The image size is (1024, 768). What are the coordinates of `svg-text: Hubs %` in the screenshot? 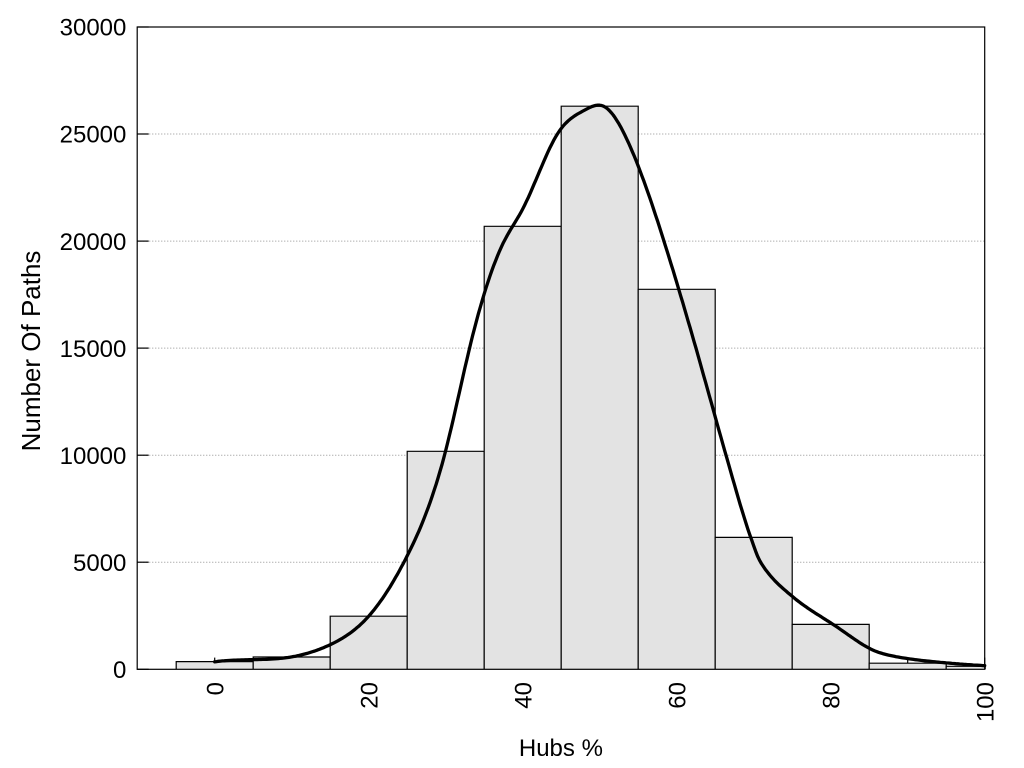 It's located at (561, 748).